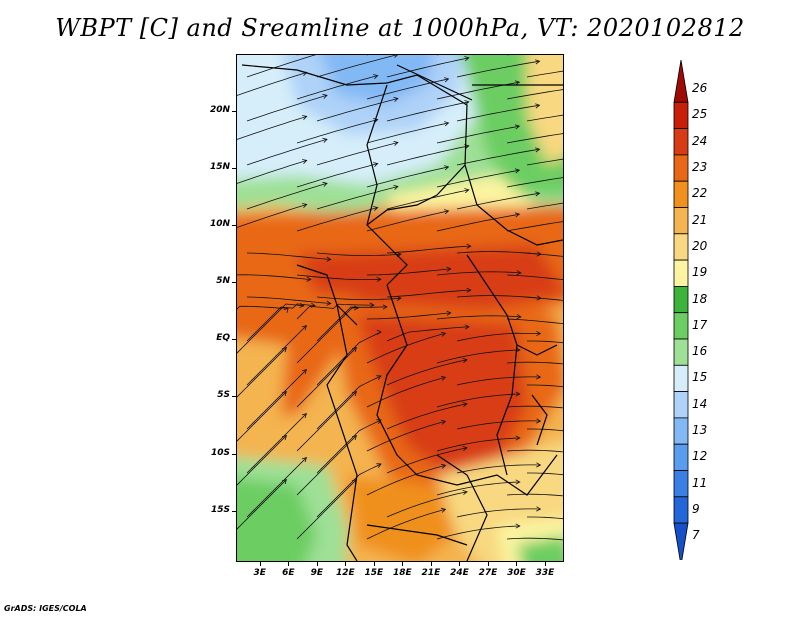 This screenshot has width=800, height=618. I want to click on colorbar-label: 15, so click(700, 377).